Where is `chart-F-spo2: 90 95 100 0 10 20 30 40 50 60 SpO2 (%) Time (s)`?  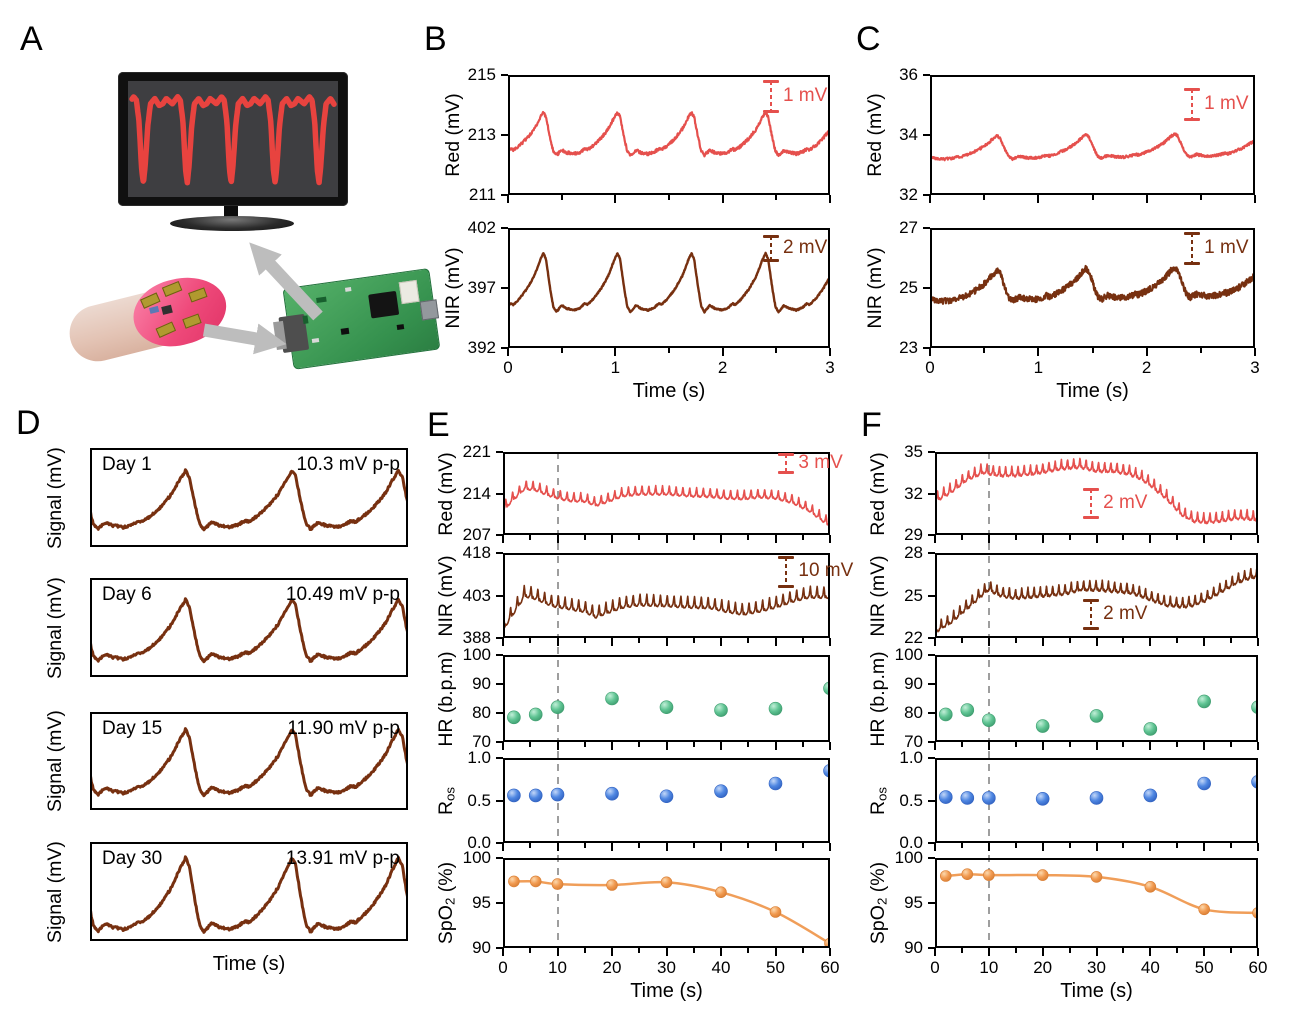
chart-F-spo2: 90 95 100 0 10 20 30 40 50 60 SpO2 (%) Time (s) is located at coordinates (1067, 925).